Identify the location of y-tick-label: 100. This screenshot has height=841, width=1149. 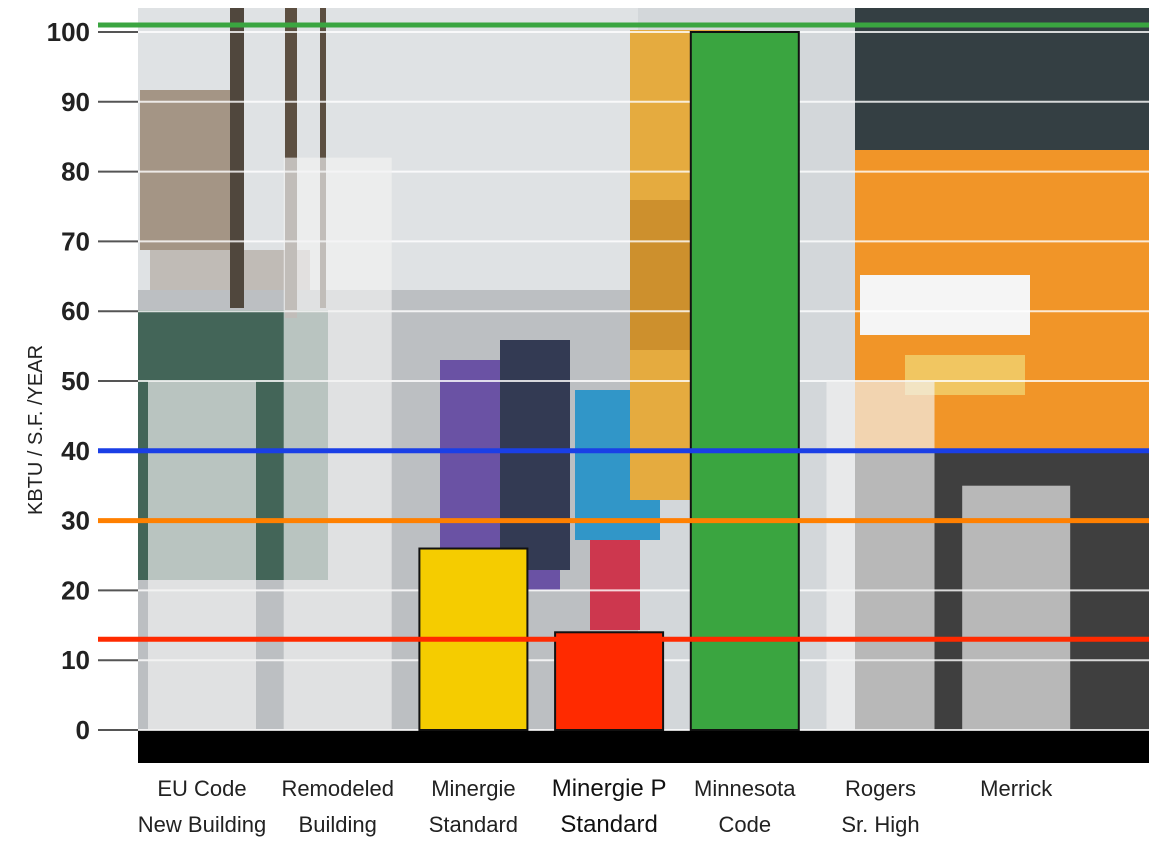
(68, 32).